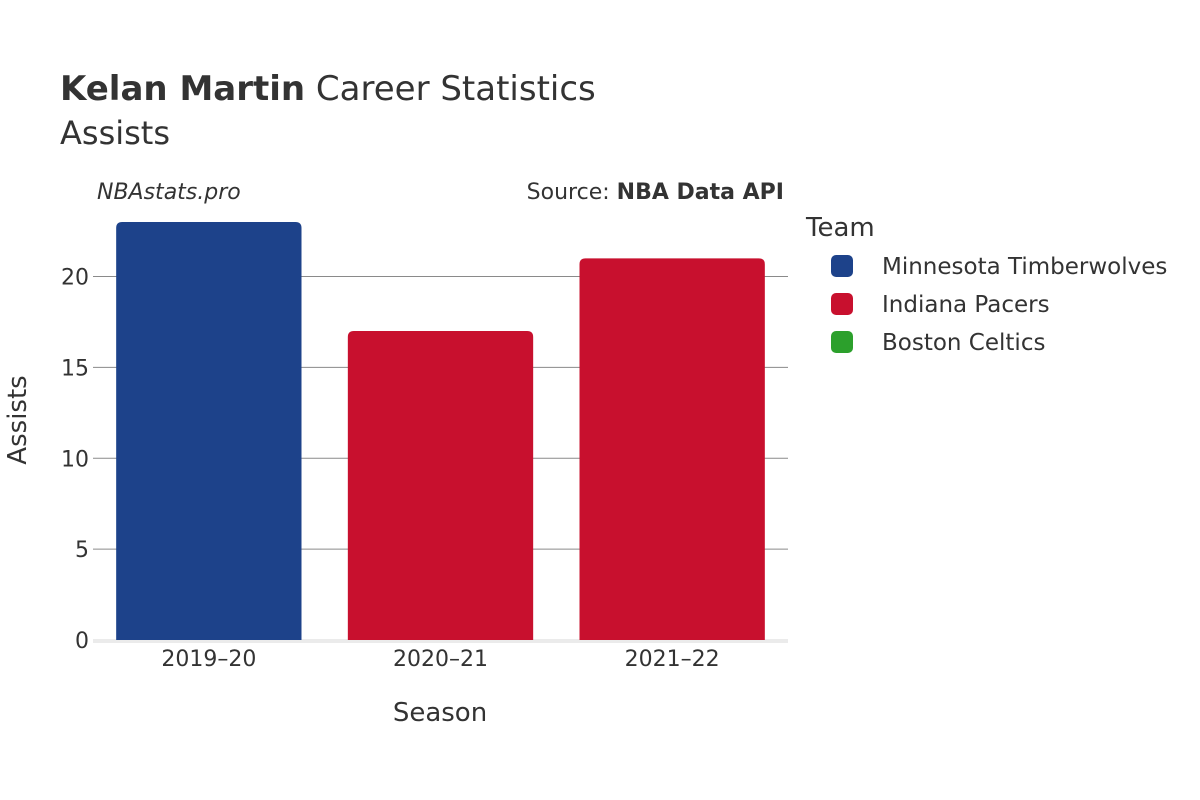 This screenshot has height=800, width=1200. Describe the element at coordinates (182, 89) in the screenshot. I see `title-player: Kelan Martin` at that location.